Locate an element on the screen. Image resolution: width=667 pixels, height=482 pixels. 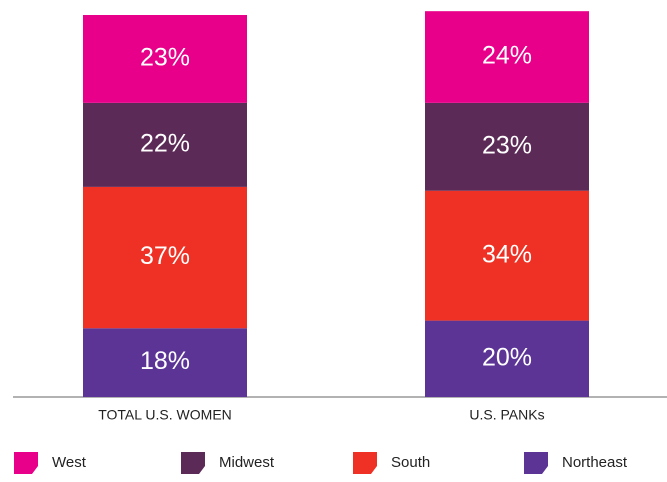
value-label: 20% is located at coordinates (507, 357).